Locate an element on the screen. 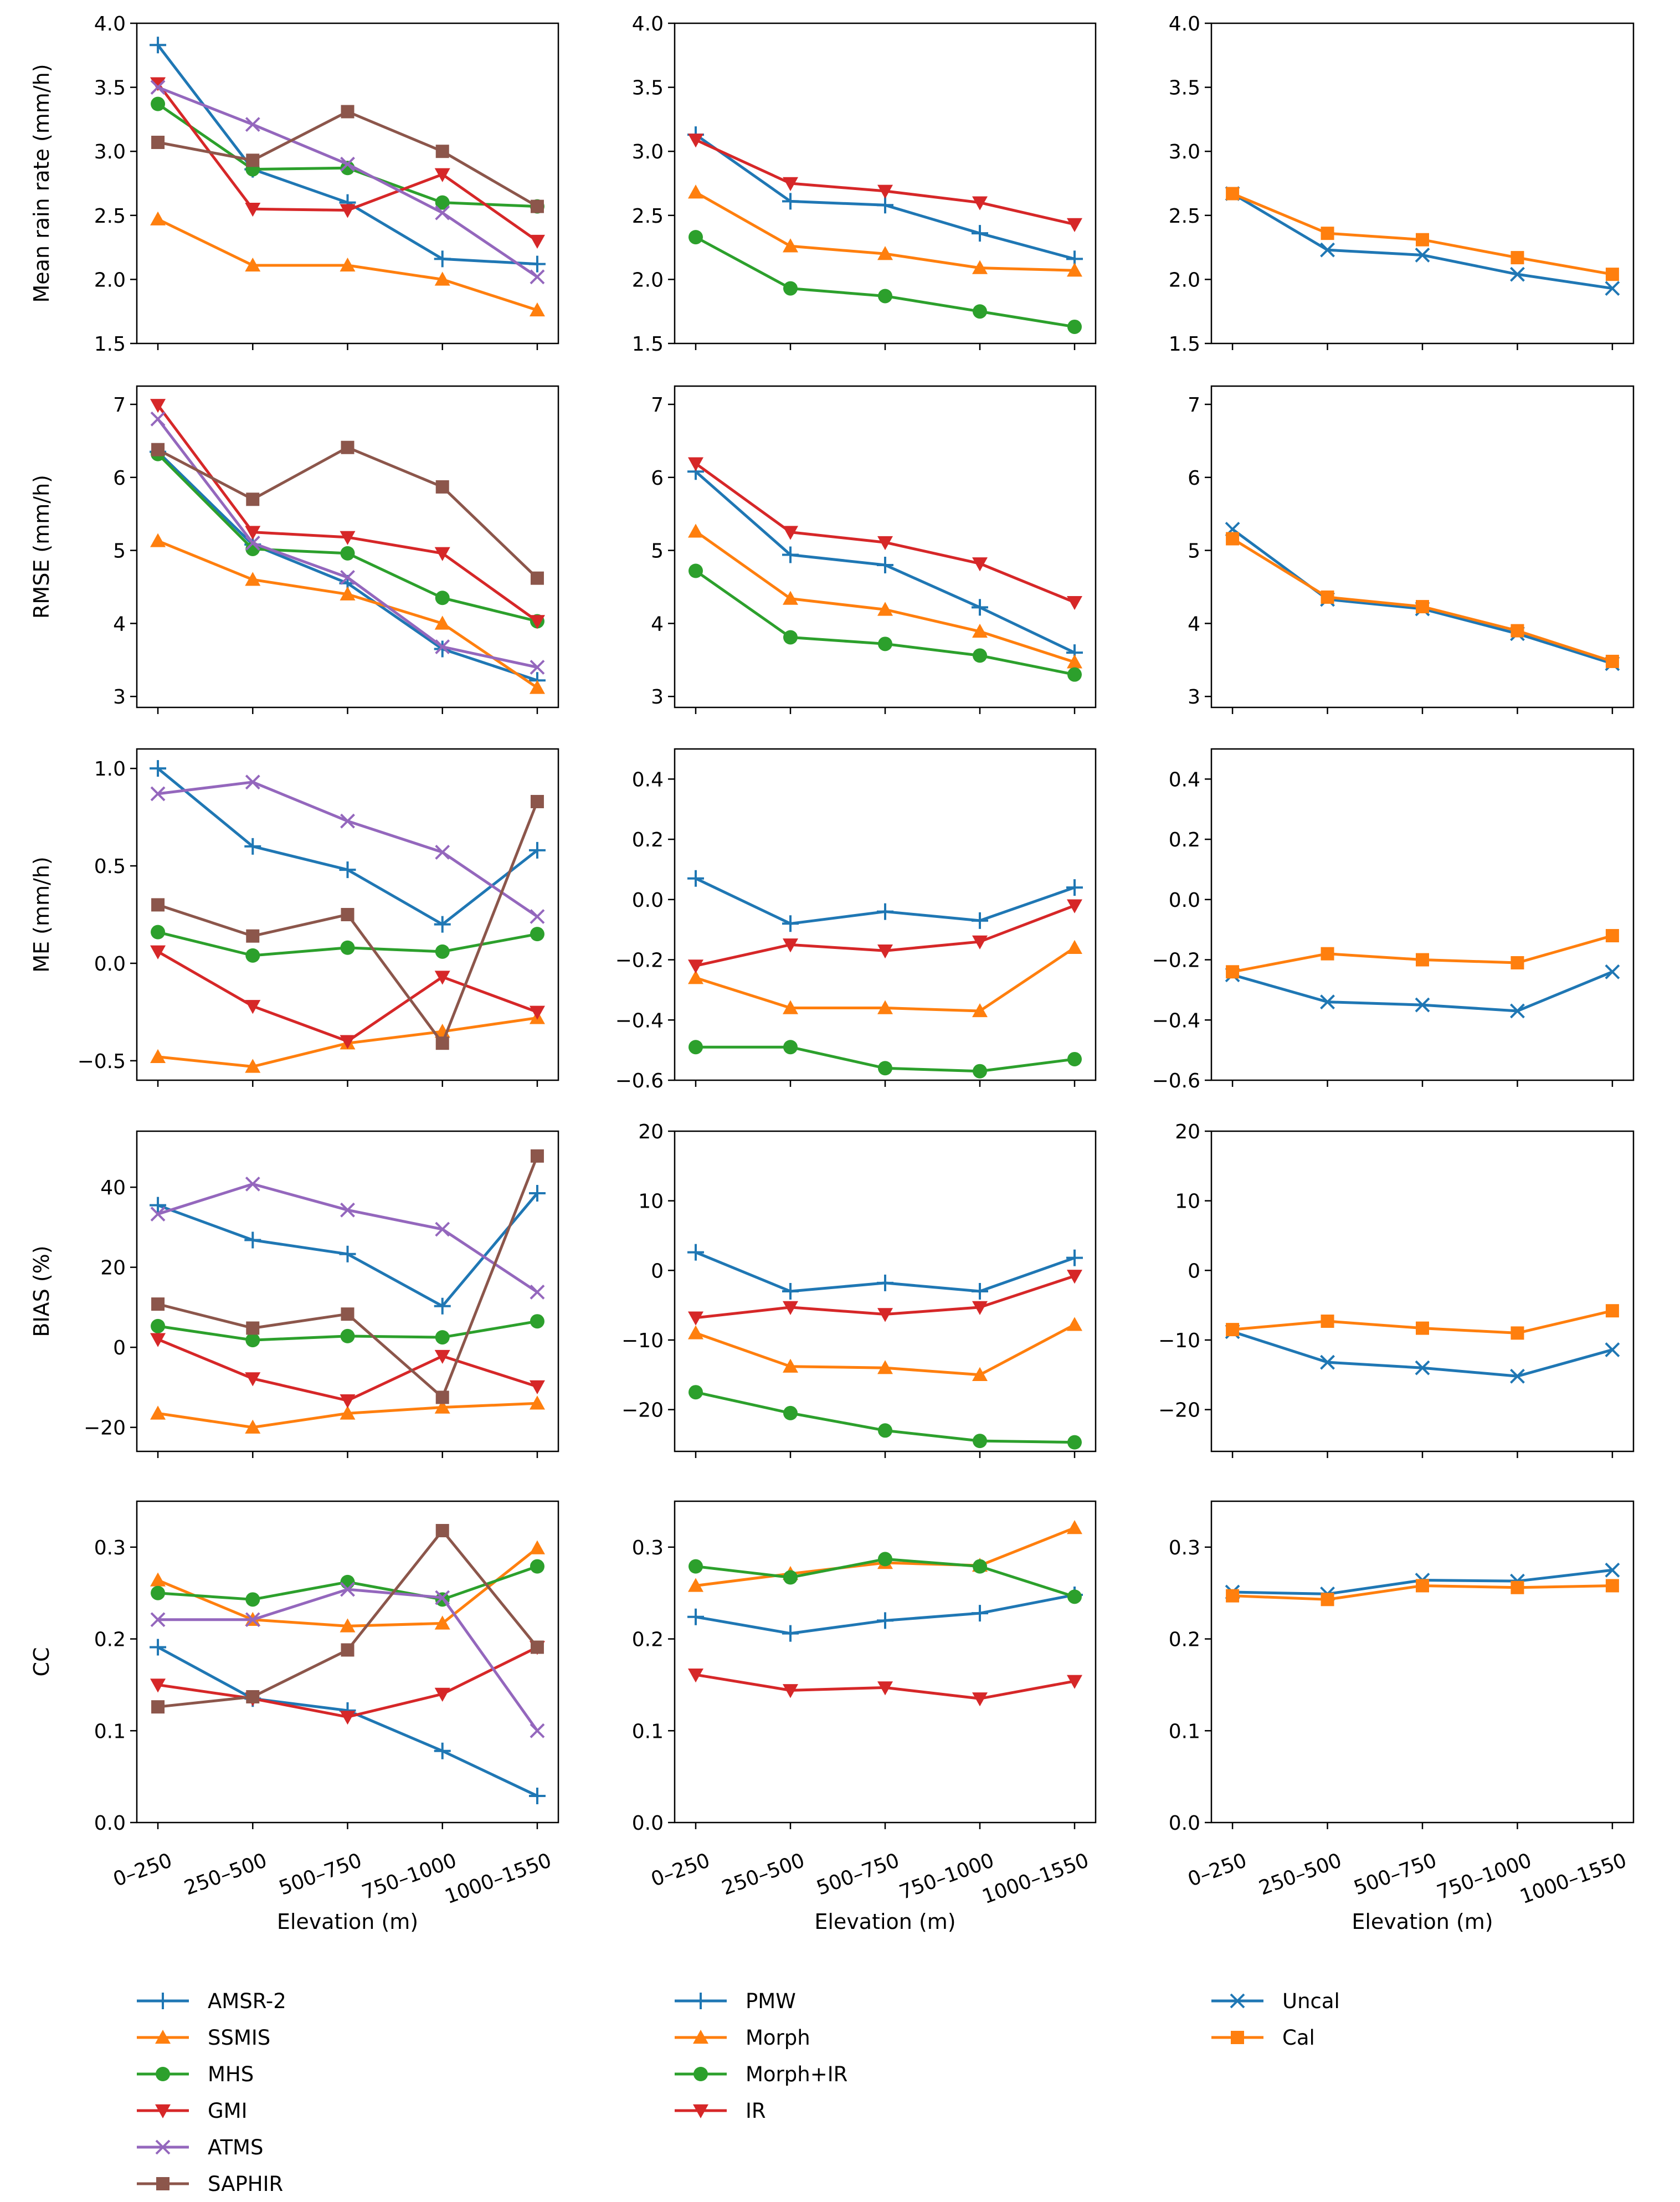 This screenshot has height=2202, width=1680. panel-r2-c0: −0.5 0.0 0.5 1.0 ME (mm/h) is located at coordinates (294, 917).